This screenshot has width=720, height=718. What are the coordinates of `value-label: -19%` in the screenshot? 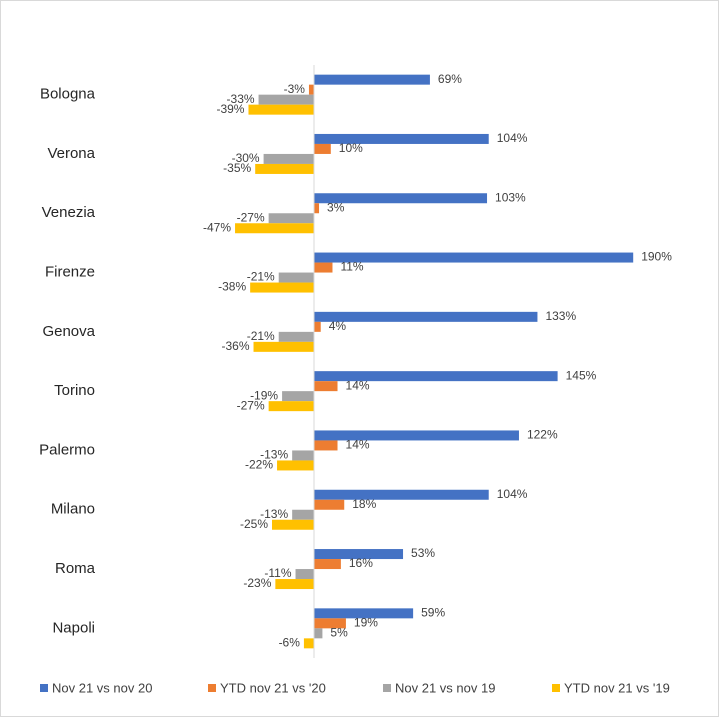 It's located at (264, 395).